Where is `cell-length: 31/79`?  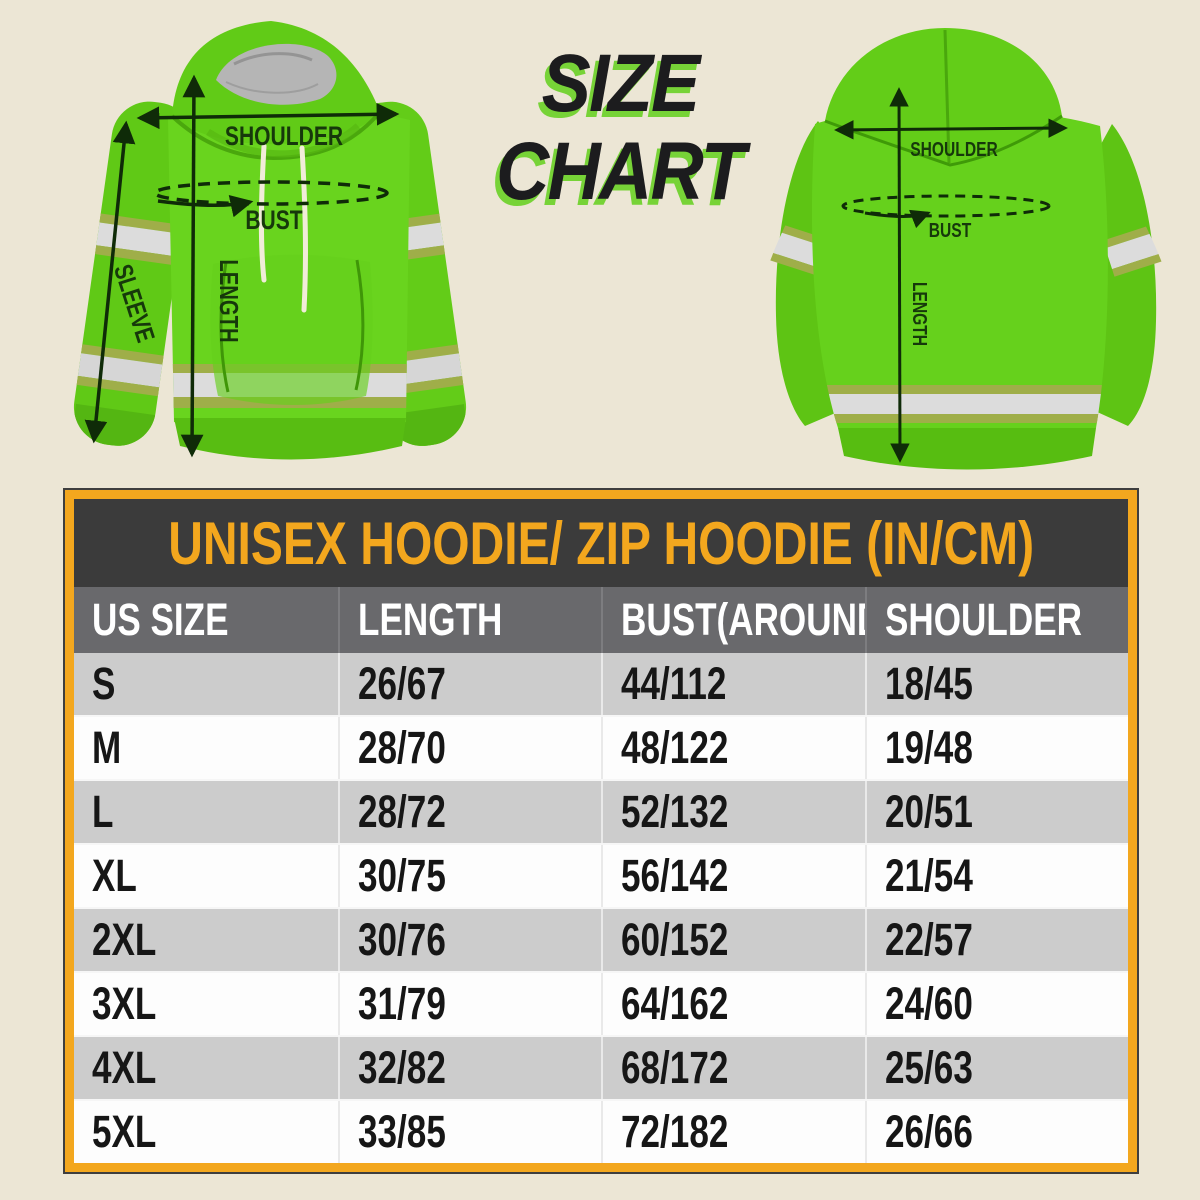 cell-length: 31/79 is located at coordinates (469, 1004).